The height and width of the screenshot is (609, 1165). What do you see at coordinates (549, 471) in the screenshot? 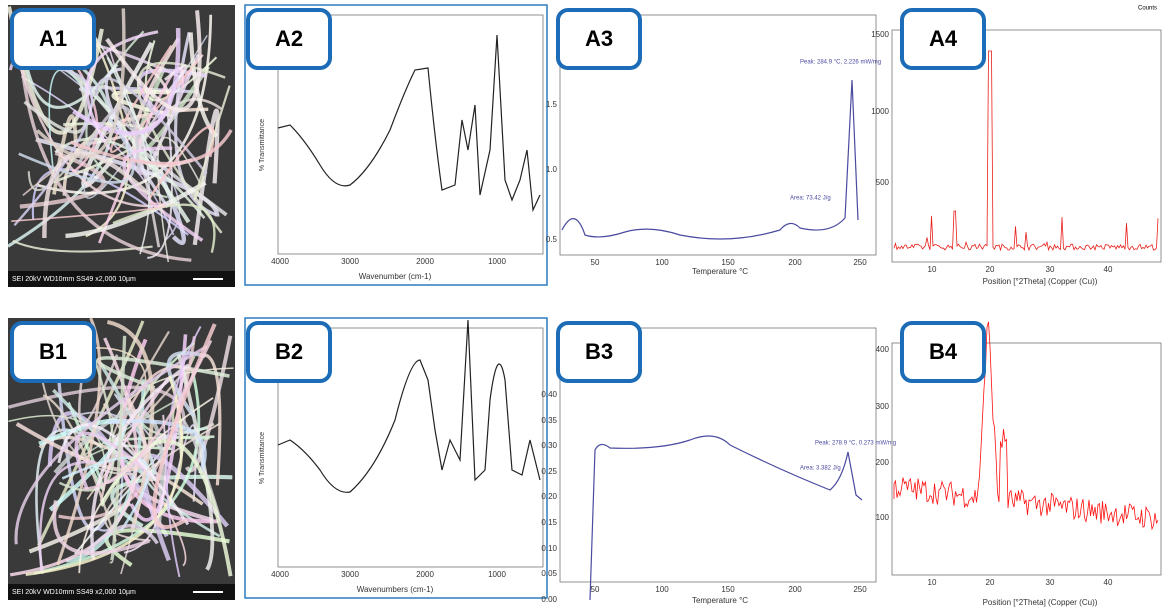
I see `y-tick-label: 0.25` at bounding box center [549, 471].